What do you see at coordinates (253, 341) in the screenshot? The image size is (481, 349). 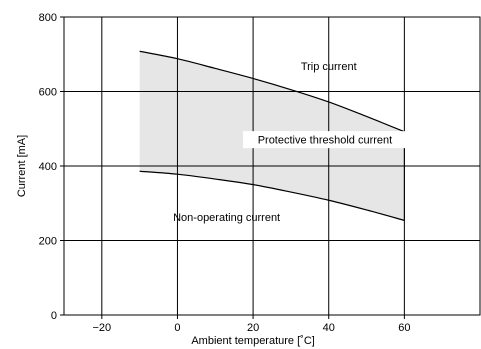 I see `x-axis-label: Ambient temperature [˚C]` at bounding box center [253, 341].